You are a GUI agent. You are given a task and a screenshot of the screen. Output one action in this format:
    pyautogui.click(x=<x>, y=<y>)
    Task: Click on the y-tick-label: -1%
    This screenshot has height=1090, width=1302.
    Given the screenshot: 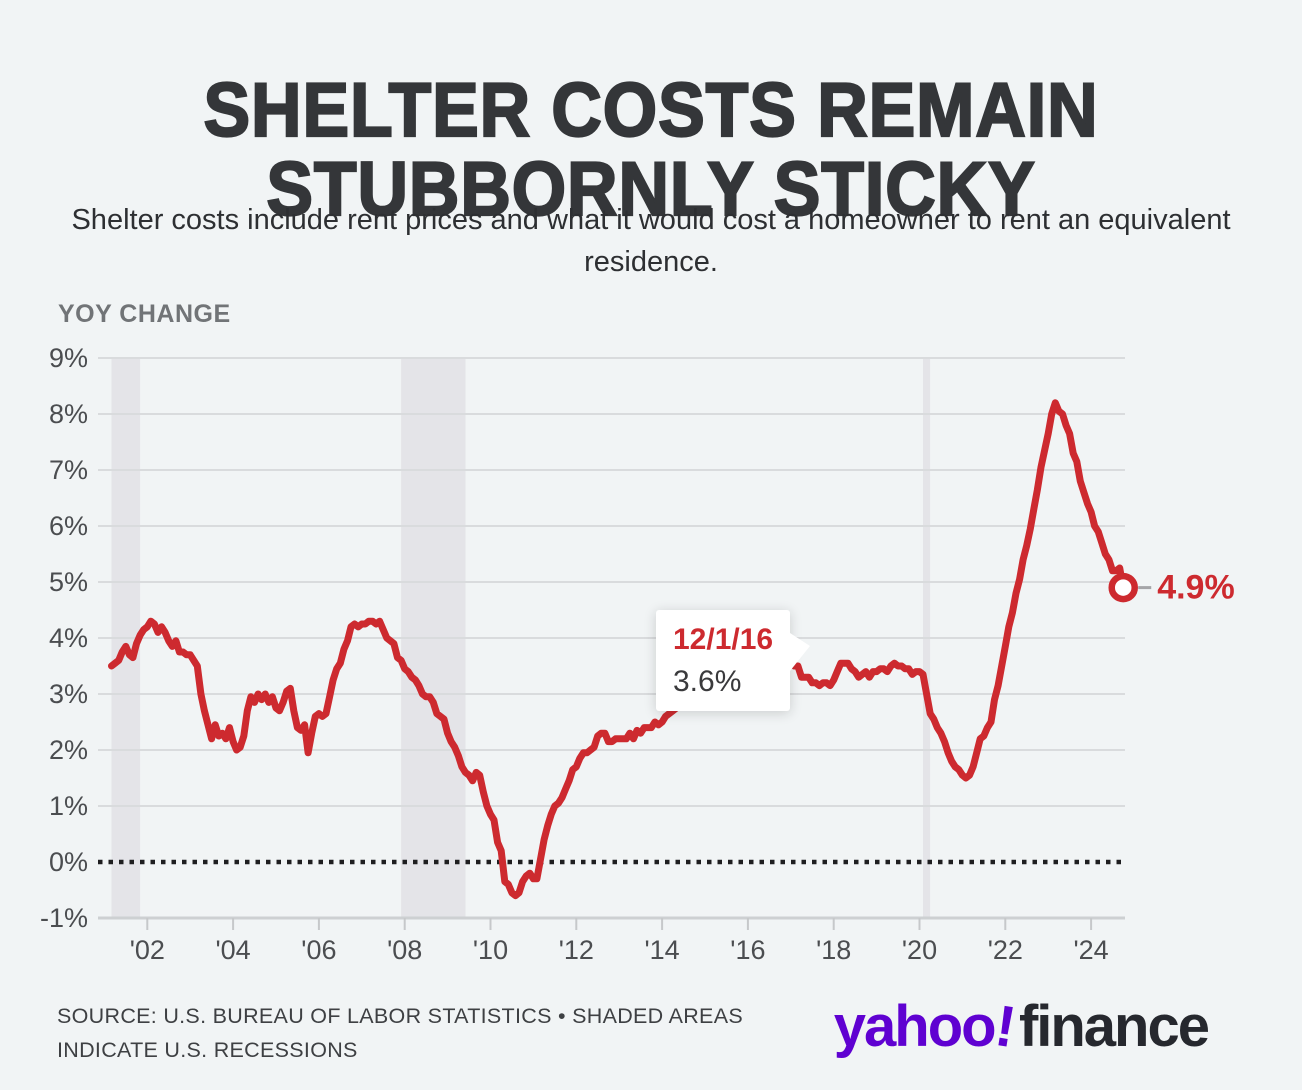 What is the action you would take?
    pyautogui.click(x=64, y=918)
    